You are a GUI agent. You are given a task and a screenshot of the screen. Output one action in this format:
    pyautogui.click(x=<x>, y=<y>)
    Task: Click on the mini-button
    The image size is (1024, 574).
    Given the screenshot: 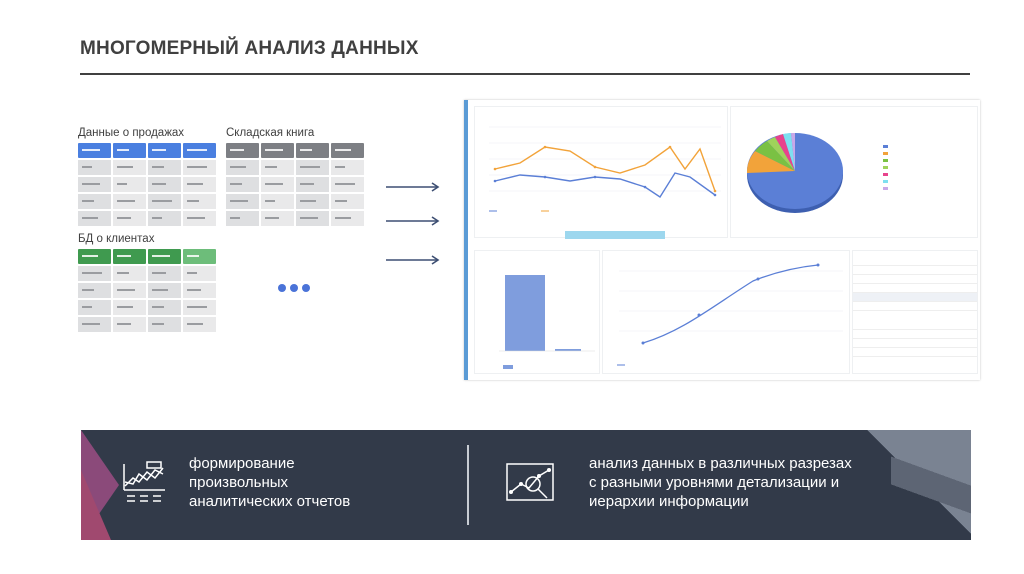 What is the action you would take?
    pyautogui.click(x=615, y=235)
    